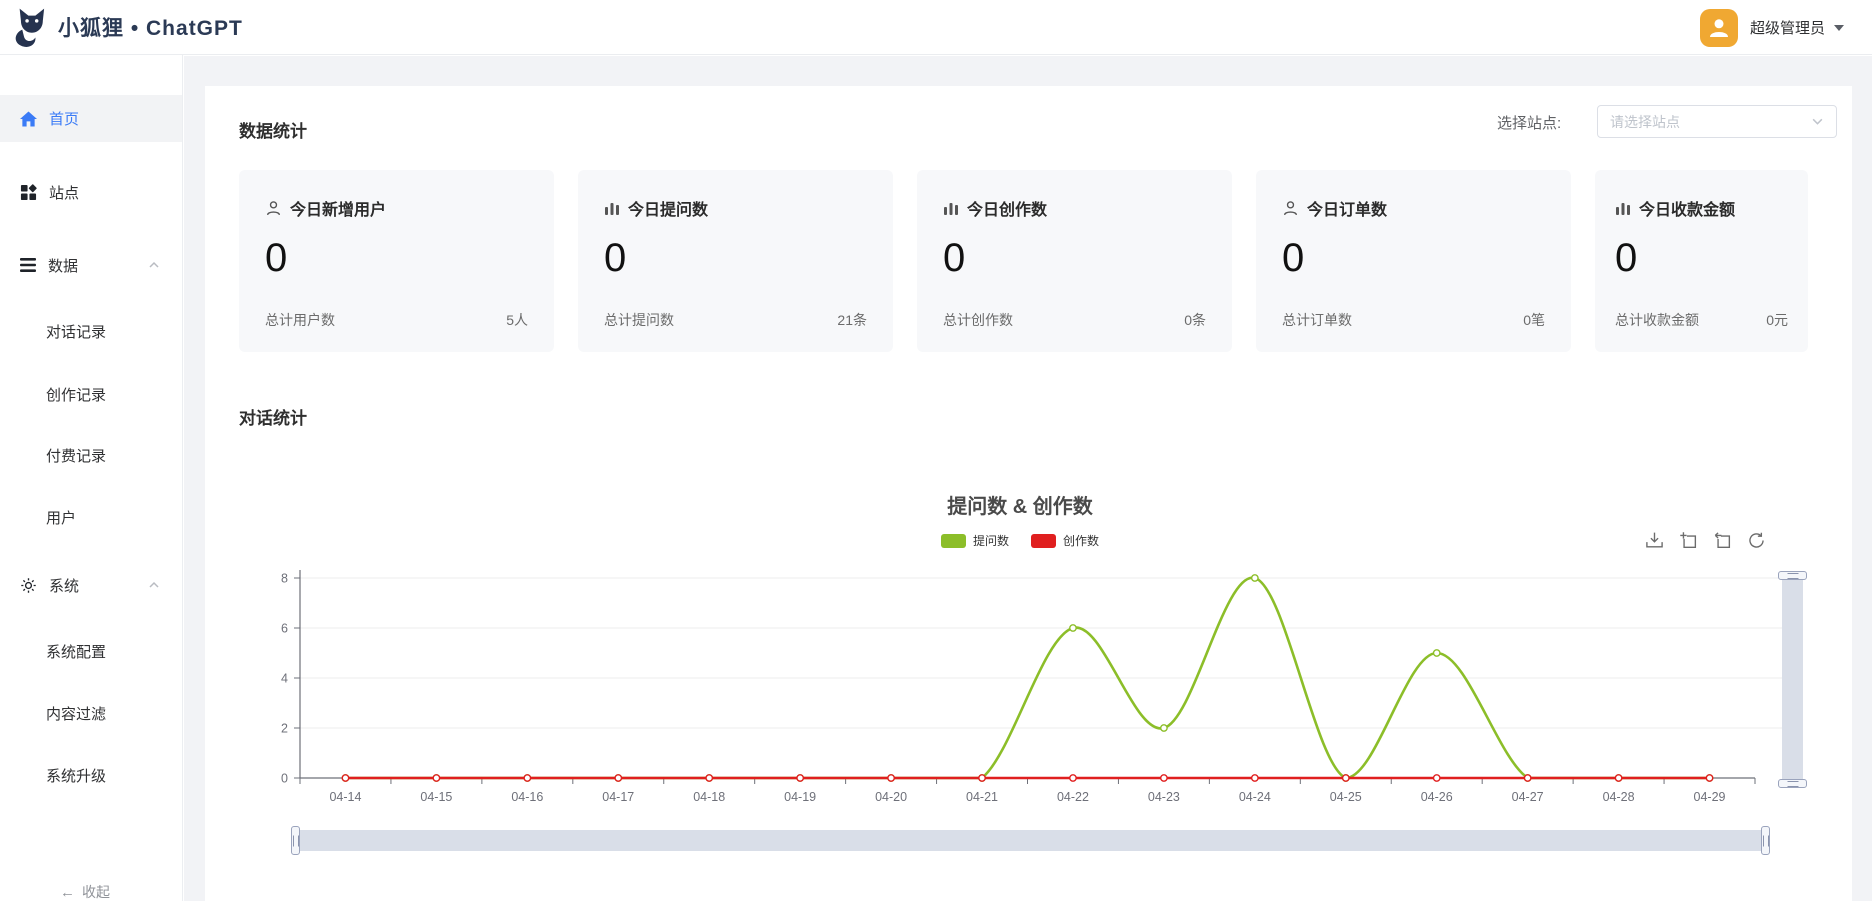  I want to click on list-icon, so click(28, 265).